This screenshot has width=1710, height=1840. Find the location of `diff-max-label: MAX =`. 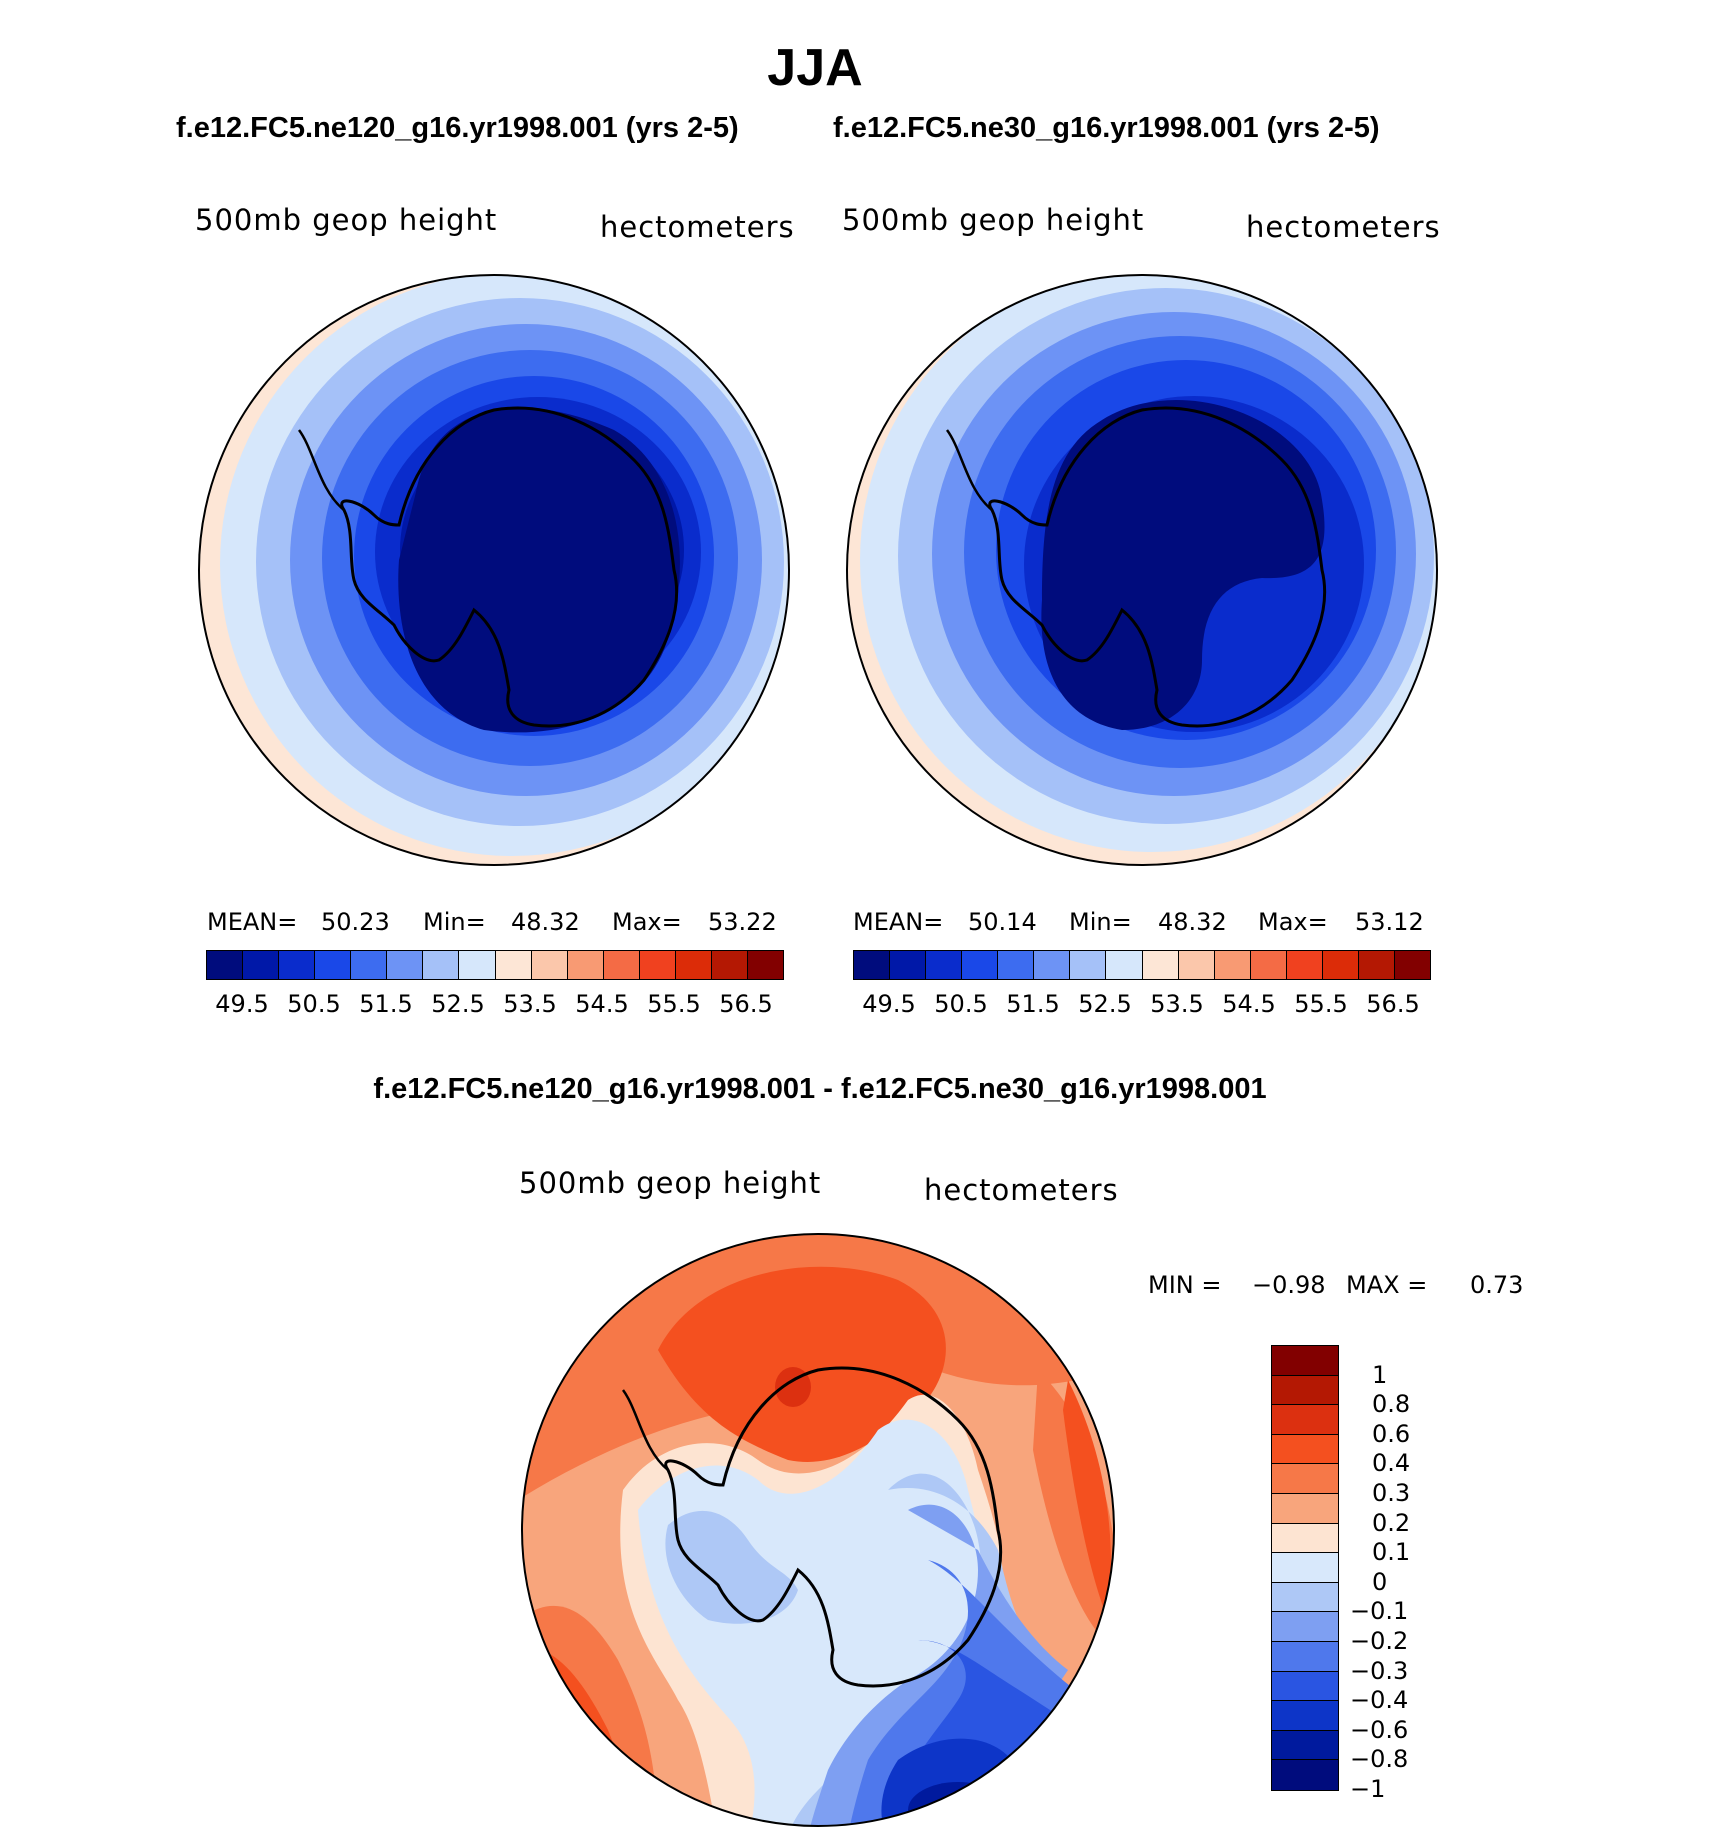

diff-max-label: MAX = is located at coordinates (1387, 1285).